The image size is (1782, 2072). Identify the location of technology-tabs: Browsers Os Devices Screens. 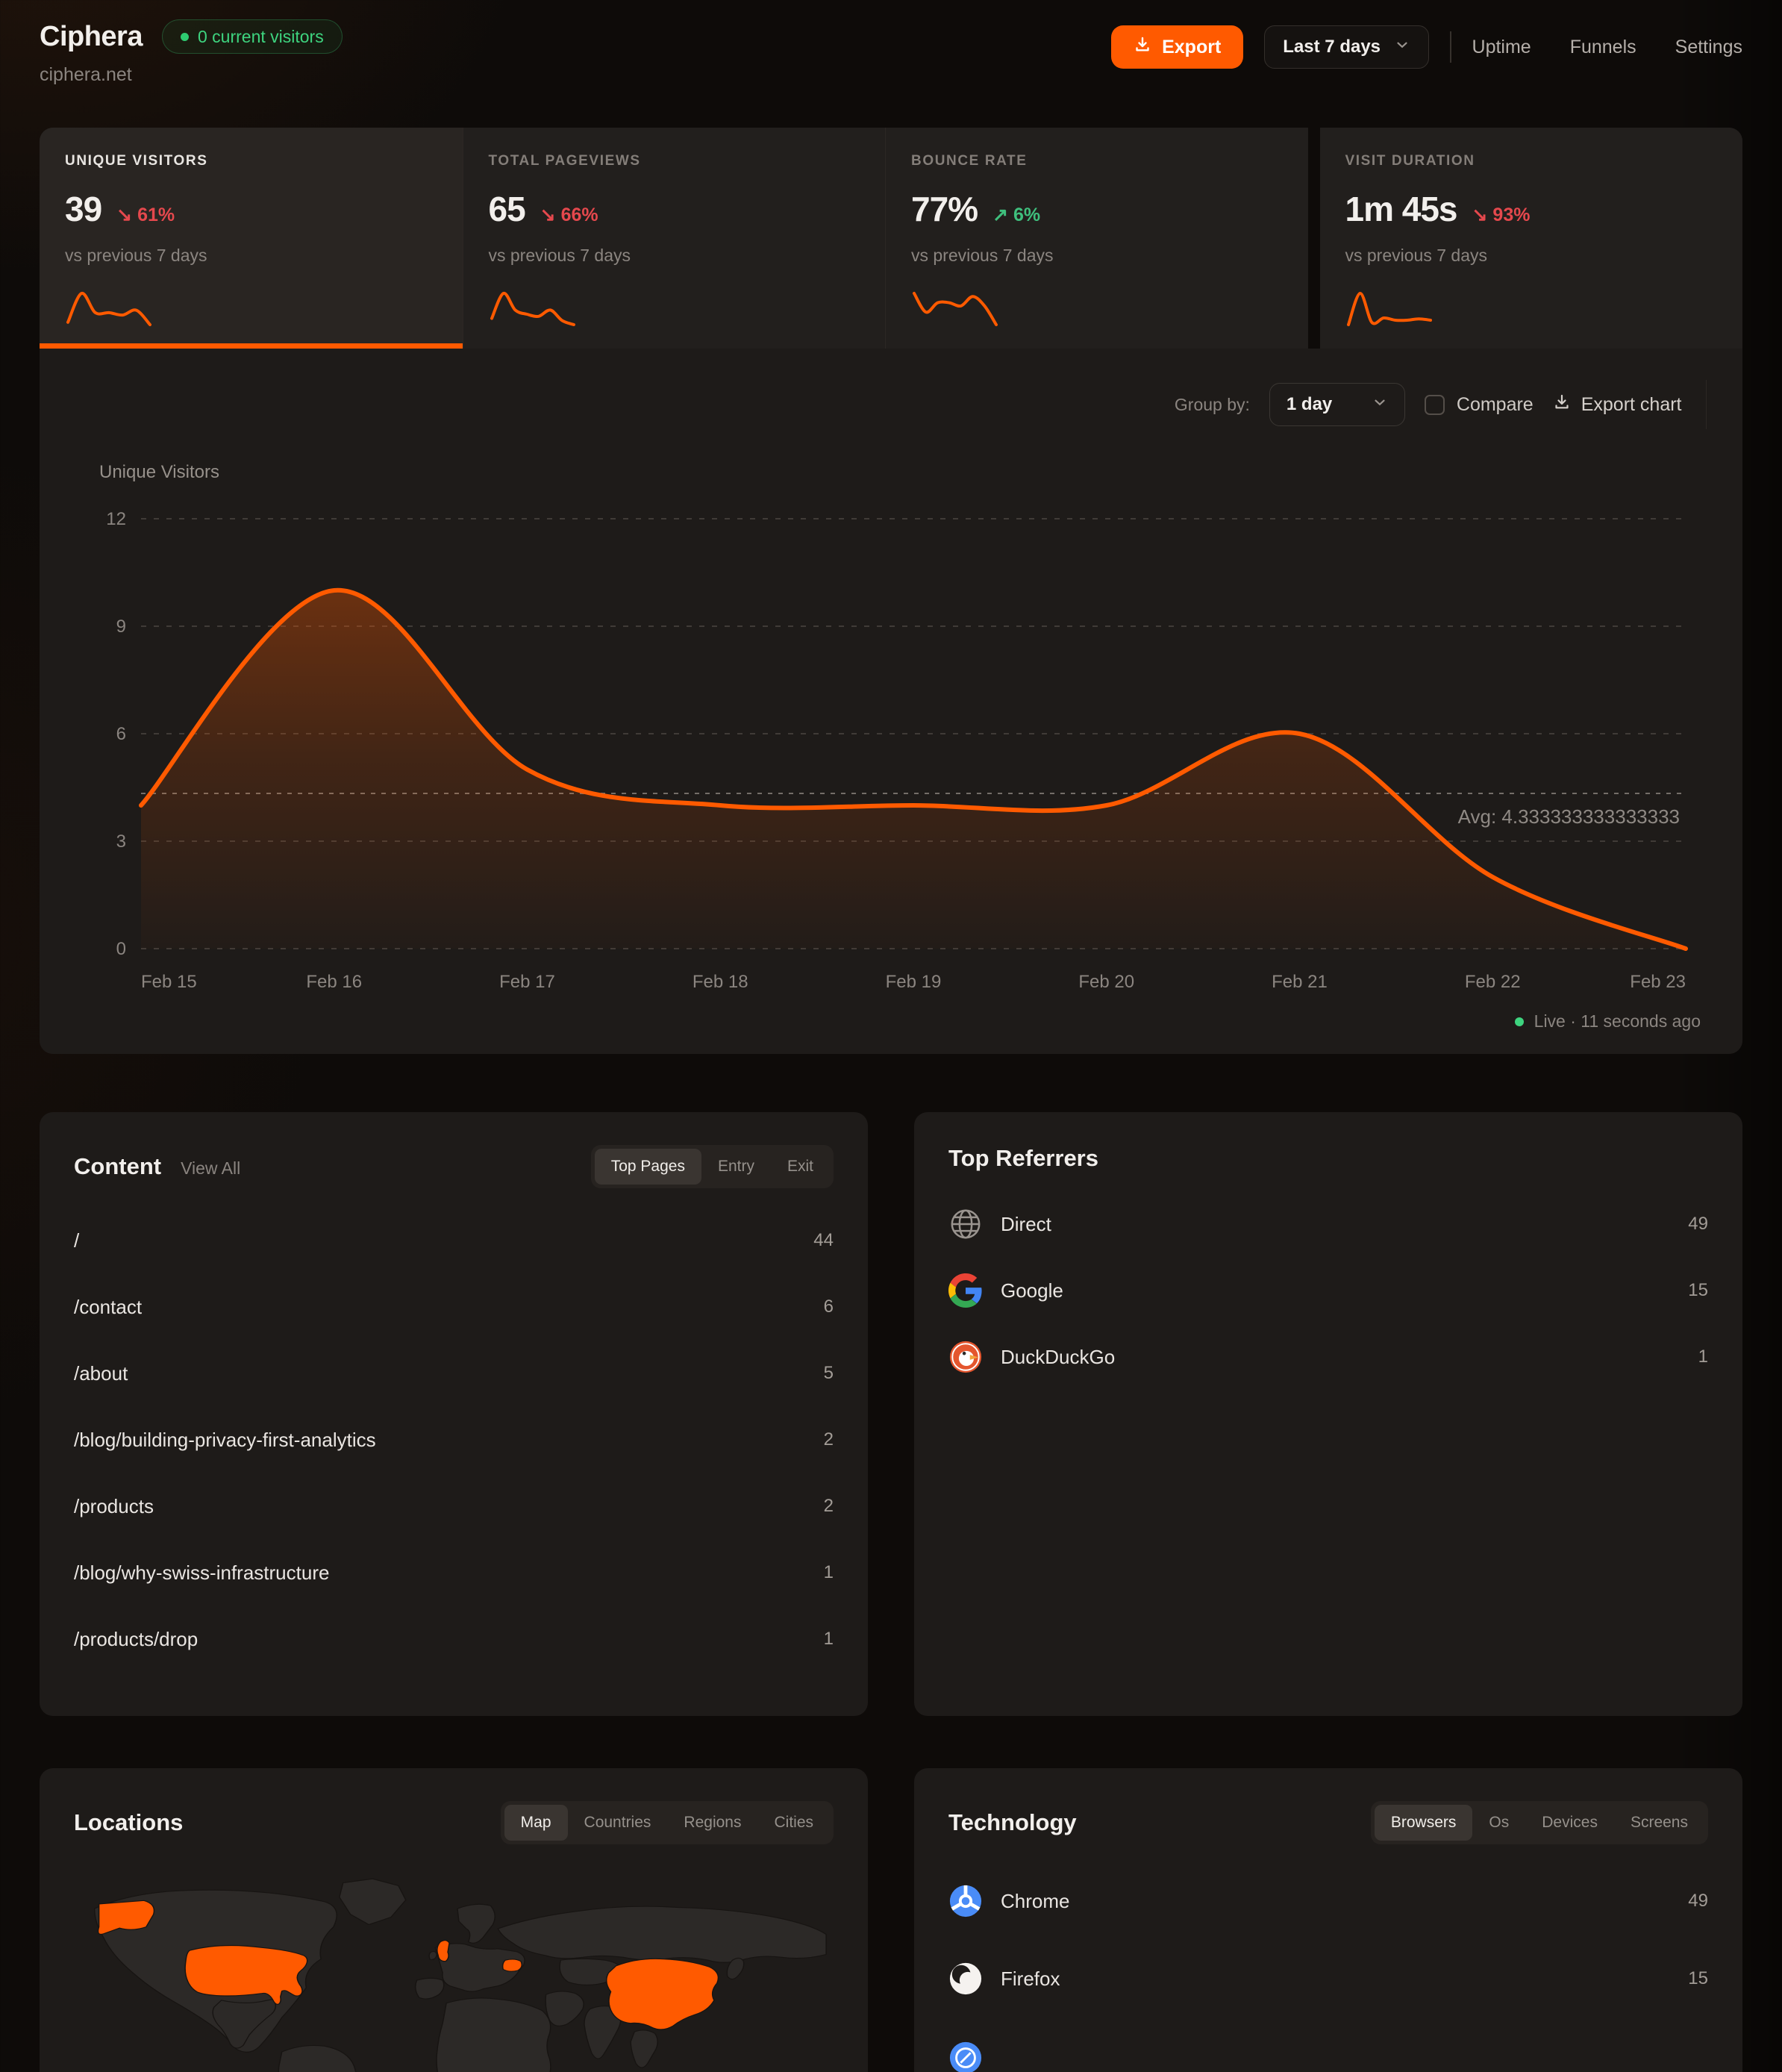
(1539, 1822).